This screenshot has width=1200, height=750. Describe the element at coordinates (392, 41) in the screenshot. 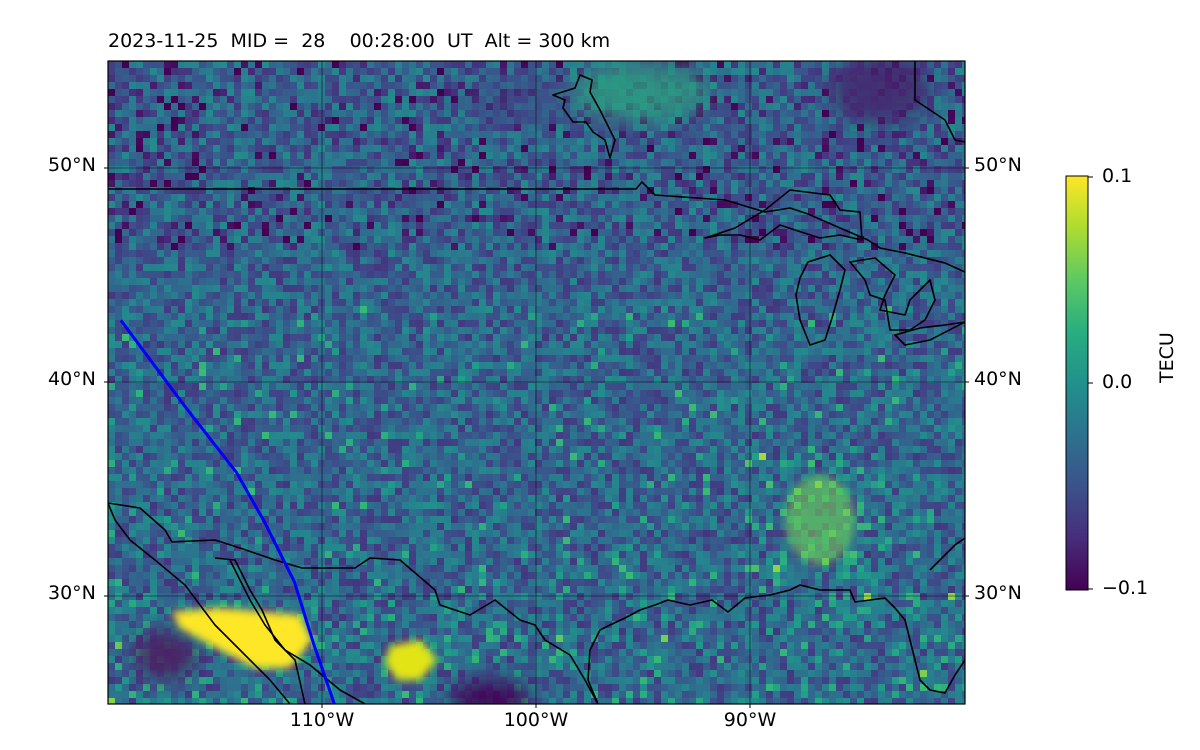

I see `title-time: 00:28:00` at that location.